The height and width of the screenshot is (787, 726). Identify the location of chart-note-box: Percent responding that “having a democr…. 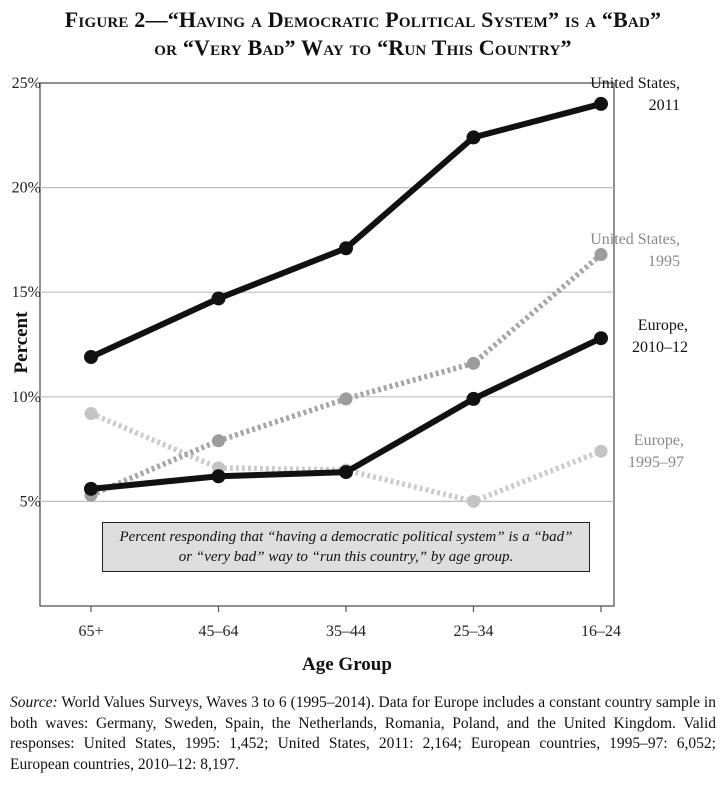
(346, 547).